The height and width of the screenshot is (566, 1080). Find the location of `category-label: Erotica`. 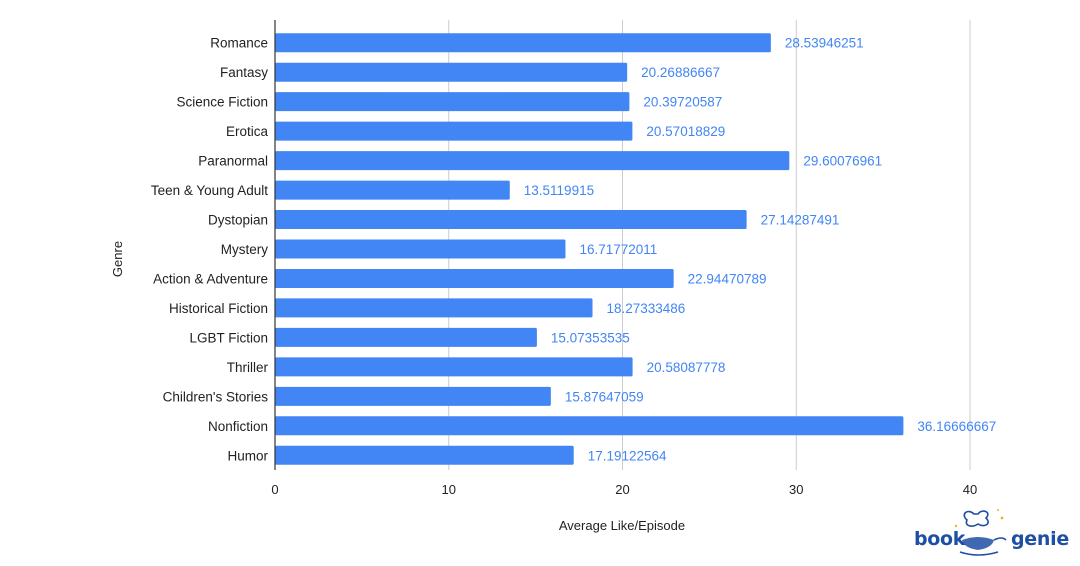

category-label: Erotica is located at coordinates (247, 131).